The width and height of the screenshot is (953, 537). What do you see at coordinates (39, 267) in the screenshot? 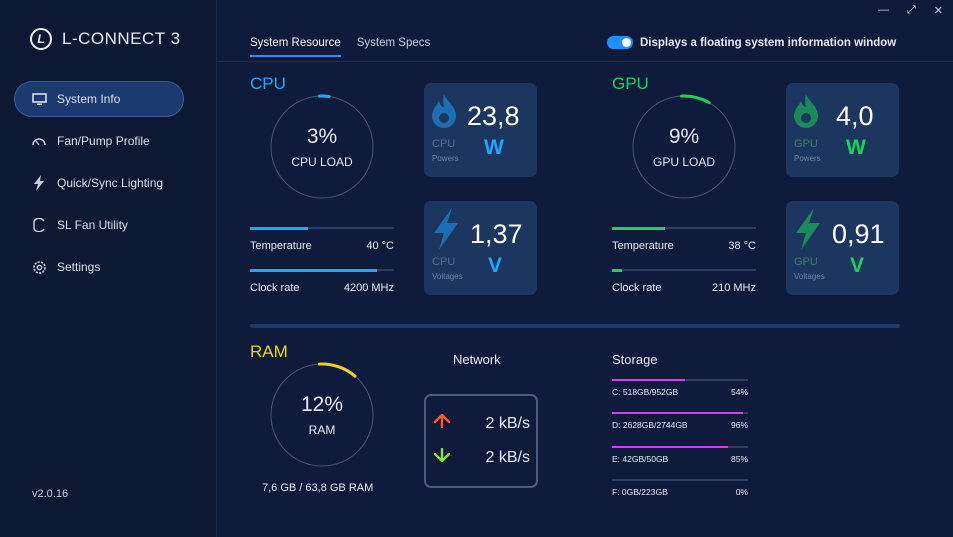
I see `gear-icon` at bounding box center [39, 267].